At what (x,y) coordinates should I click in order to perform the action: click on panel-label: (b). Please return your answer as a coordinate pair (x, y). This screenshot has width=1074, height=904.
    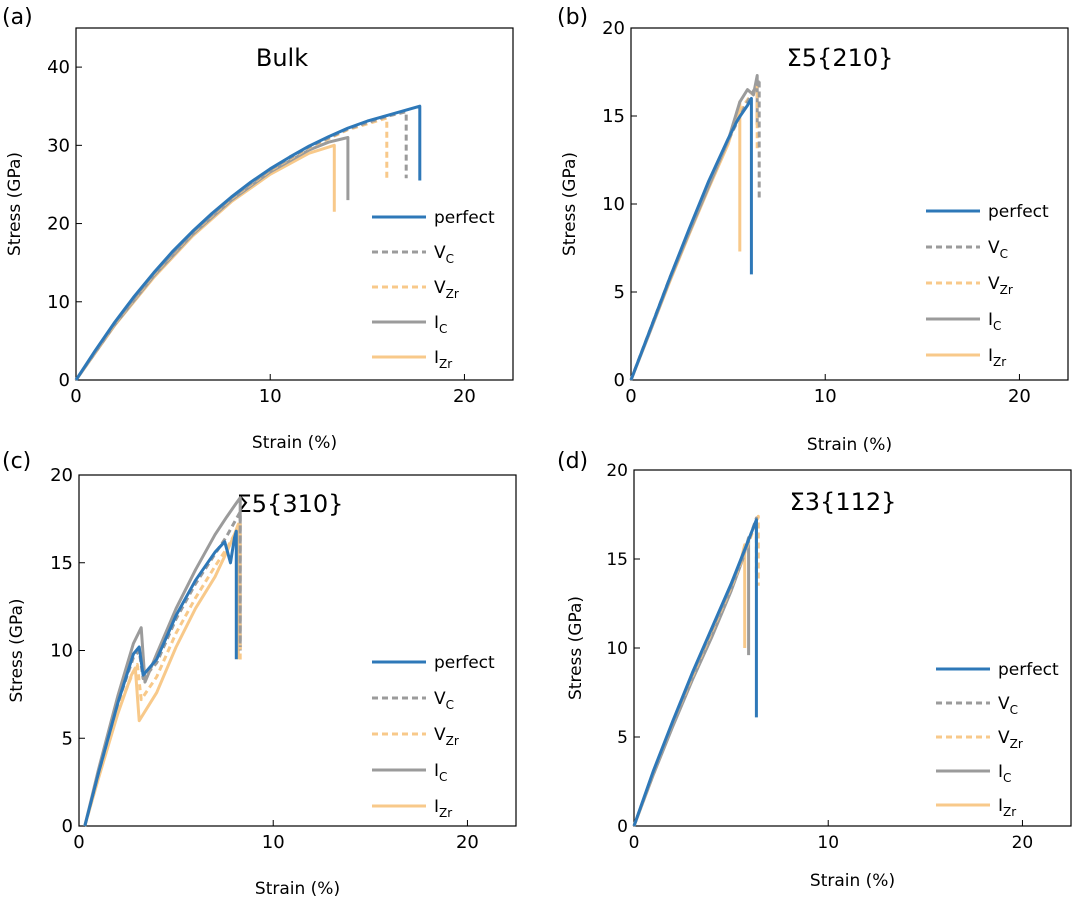
    Looking at the image, I should click on (572, 17).